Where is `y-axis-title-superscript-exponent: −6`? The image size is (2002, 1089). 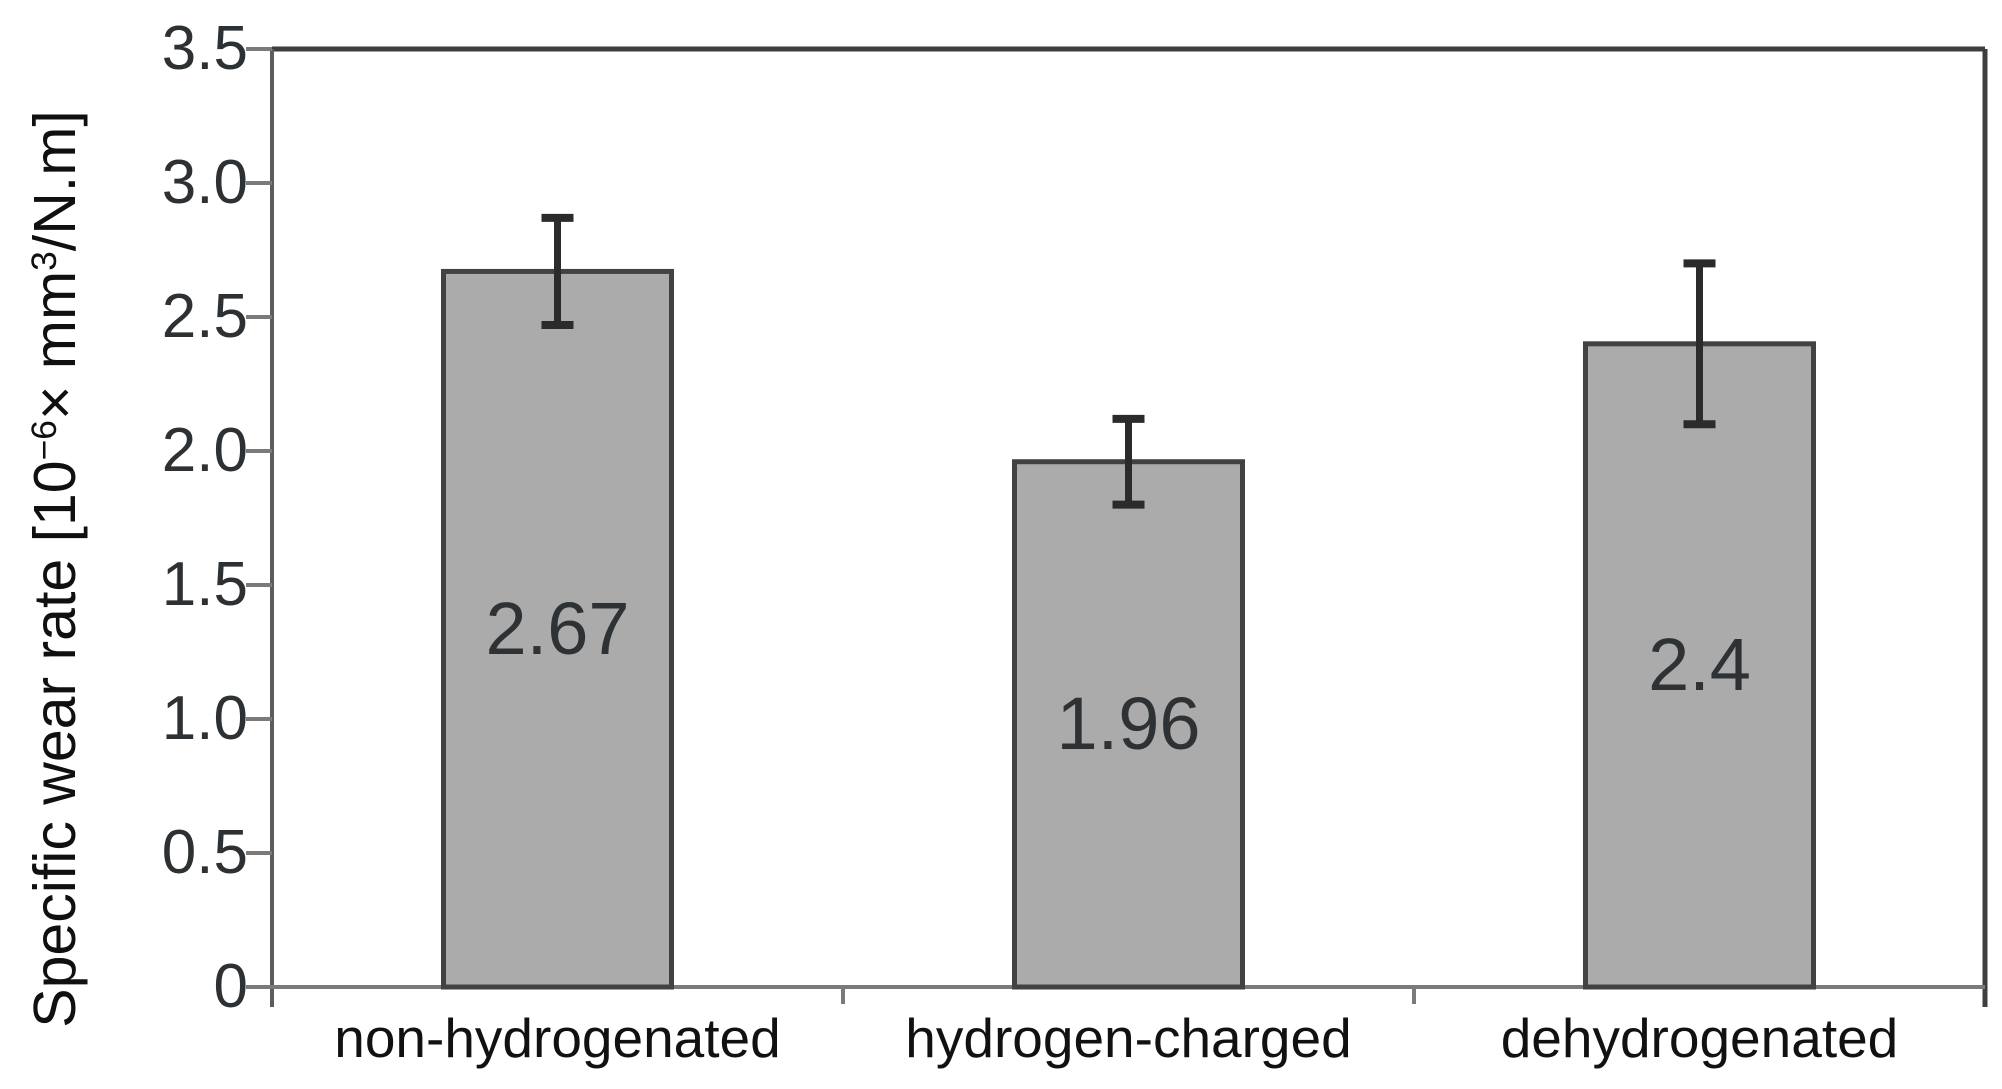
y-axis-title-superscript-exponent: −6 is located at coordinates (43, 440).